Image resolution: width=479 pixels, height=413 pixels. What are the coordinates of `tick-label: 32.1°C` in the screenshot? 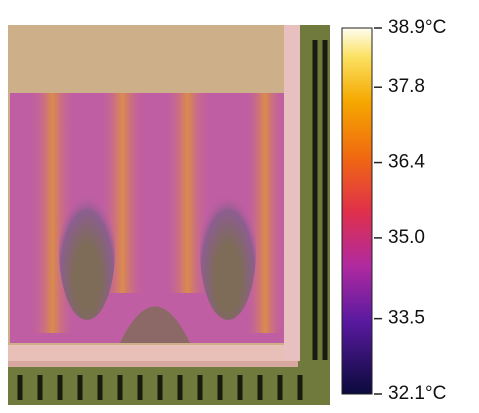 It's located at (417, 393).